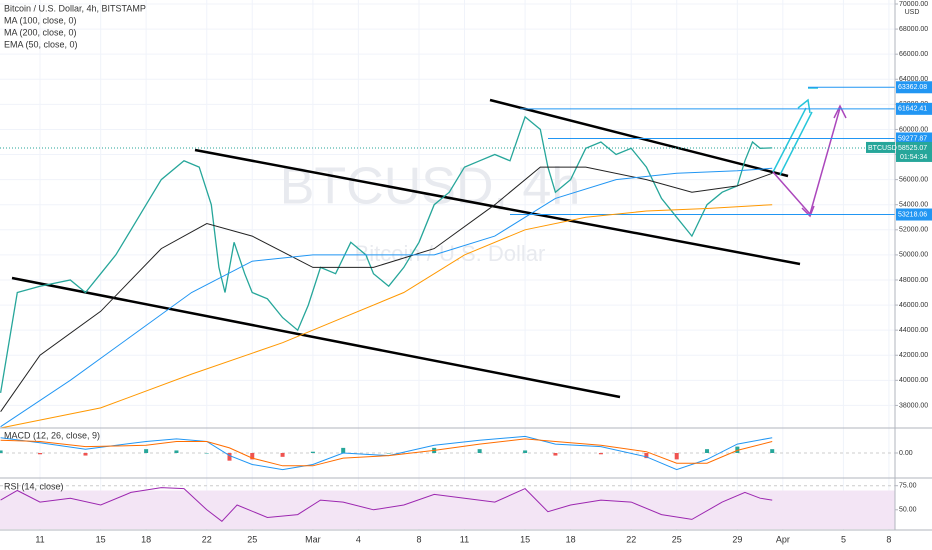  I want to click on y-tick-label: 48000.00, so click(913, 280).